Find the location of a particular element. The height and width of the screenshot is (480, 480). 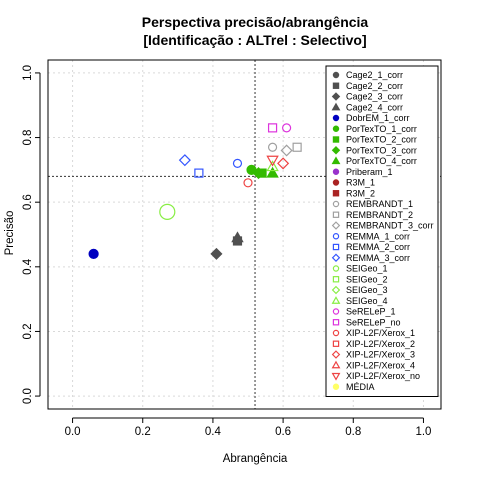

x-tick-label: 0.6 is located at coordinates (283, 432).